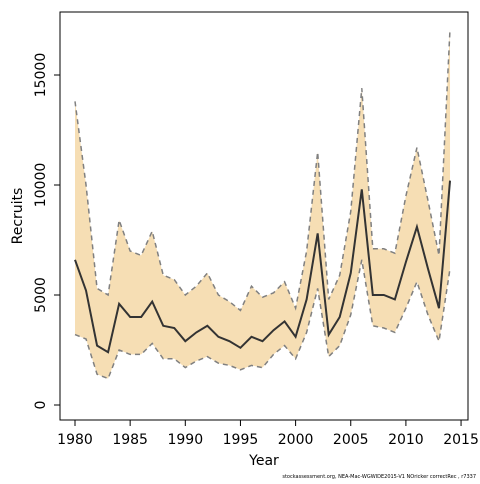 The height and width of the screenshot is (484, 480). What do you see at coordinates (241, 440) in the screenshot?
I see `x-tick-label: 1995` at bounding box center [241, 440].